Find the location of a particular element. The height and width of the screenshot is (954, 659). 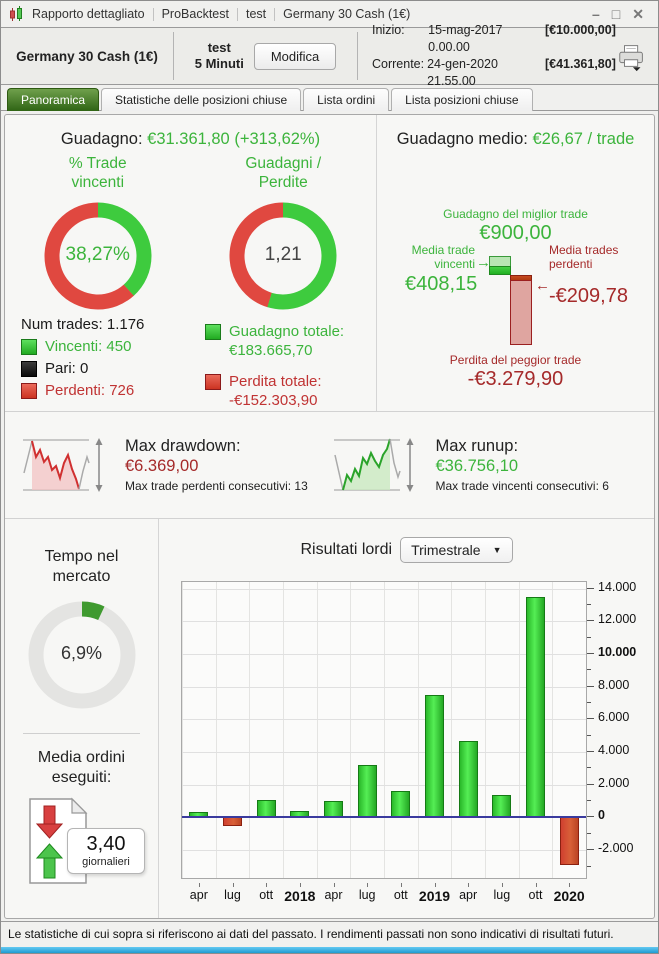

drawdown-value: €6.369,00 is located at coordinates (162, 466).